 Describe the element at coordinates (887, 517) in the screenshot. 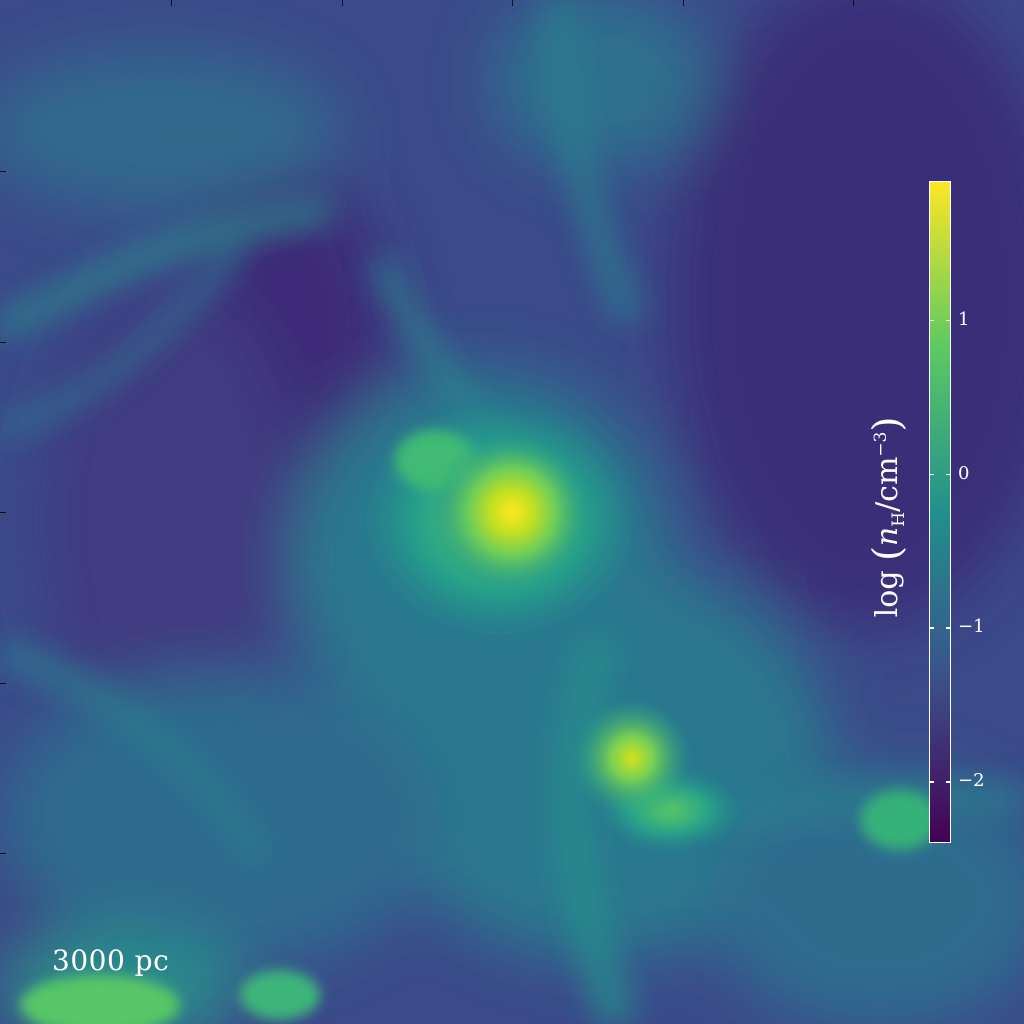

I see `colorbar-label: log (nH/cm−3)` at that location.